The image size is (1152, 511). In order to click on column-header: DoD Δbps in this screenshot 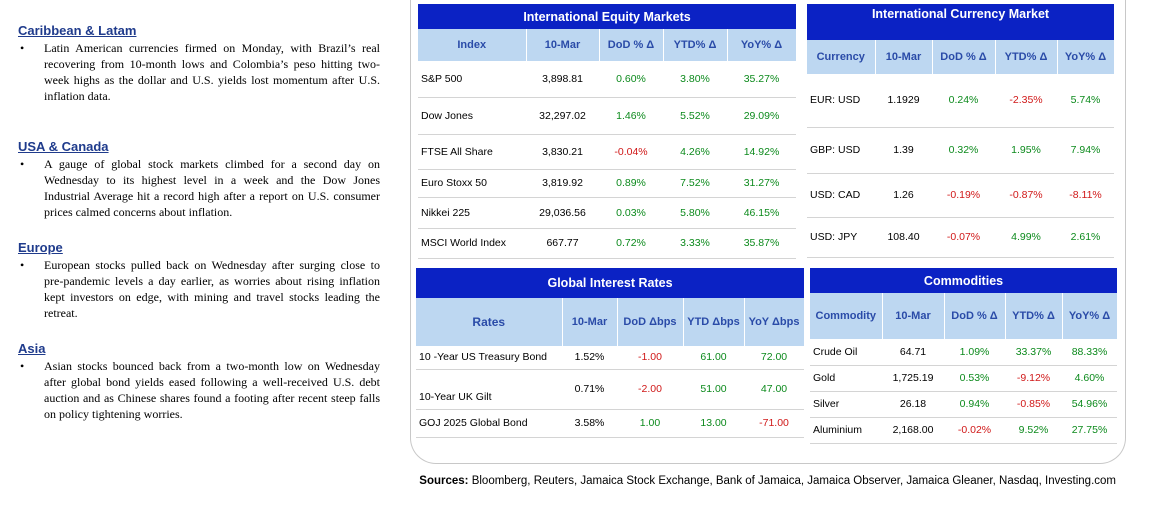, I will do `click(650, 322)`.